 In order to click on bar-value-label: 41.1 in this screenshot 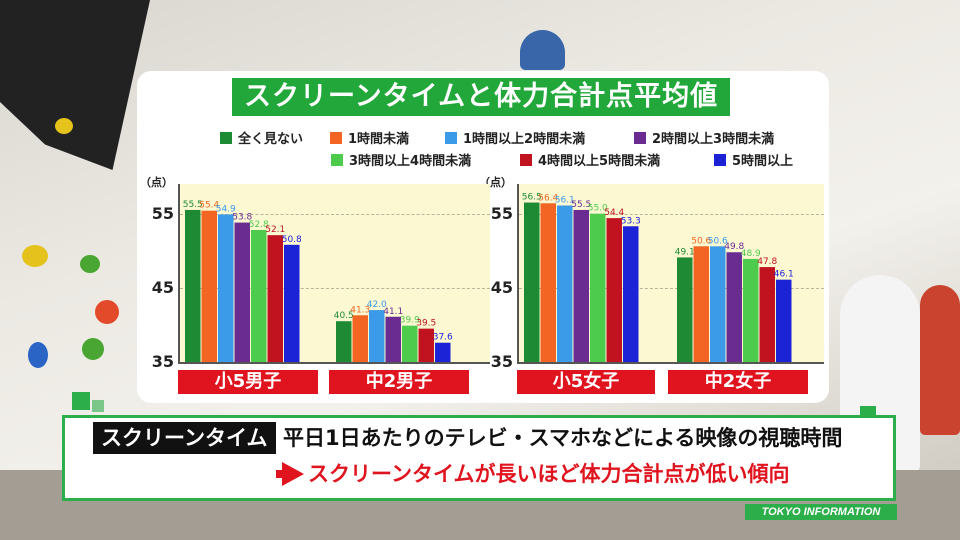, I will do `click(393, 312)`.